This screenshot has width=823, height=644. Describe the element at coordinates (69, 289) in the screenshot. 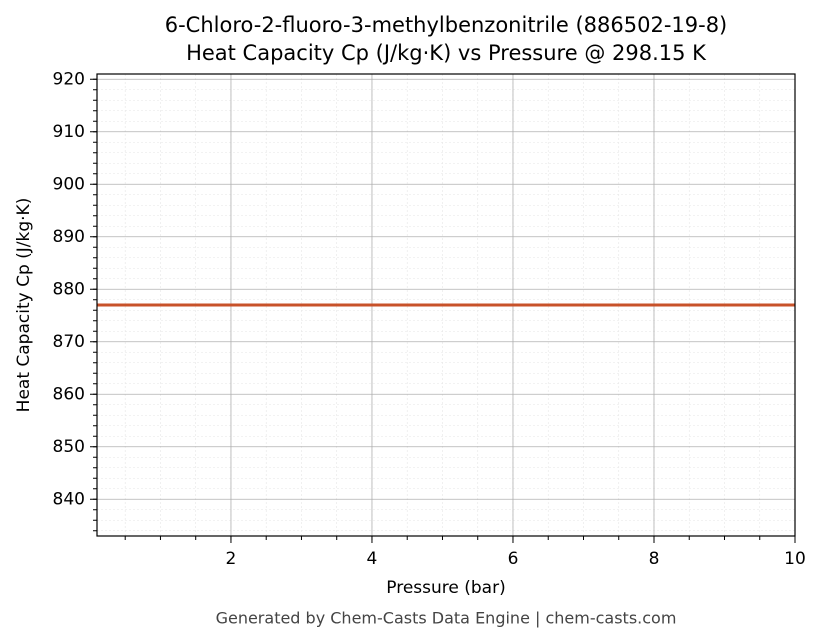

I see `y-tick-label: 880` at that location.